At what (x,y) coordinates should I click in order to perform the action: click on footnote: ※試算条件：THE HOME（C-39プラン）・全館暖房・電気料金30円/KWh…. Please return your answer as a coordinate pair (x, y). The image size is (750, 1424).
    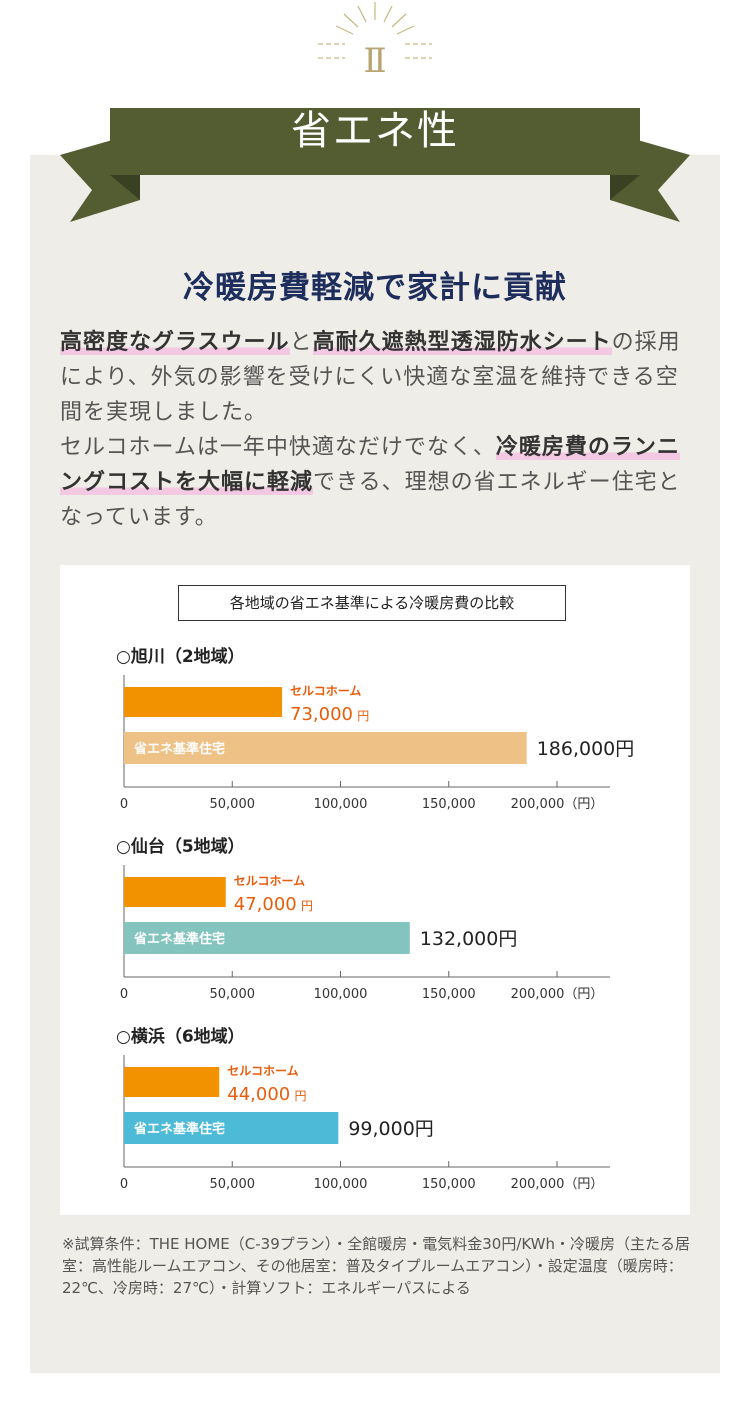
    Looking at the image, I should click on (376, 1266).